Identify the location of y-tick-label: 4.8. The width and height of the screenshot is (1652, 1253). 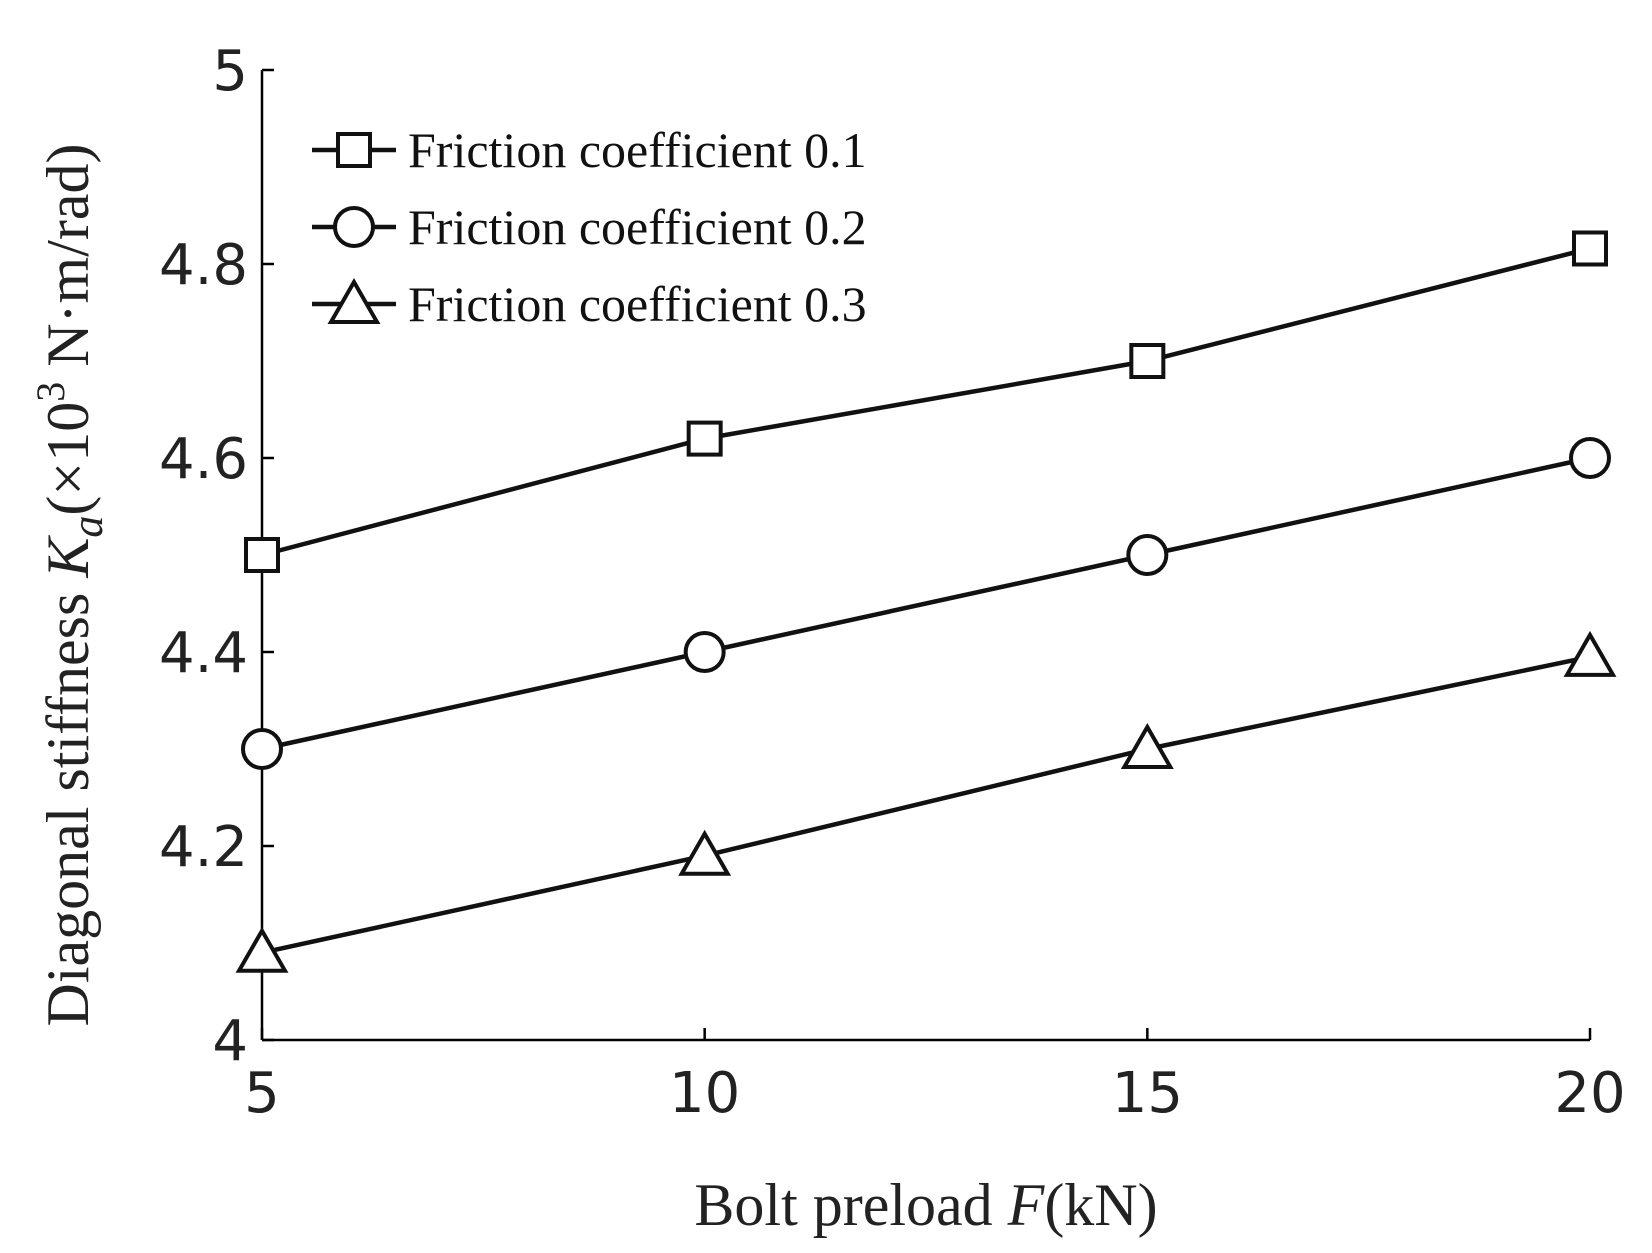
(203, 265).